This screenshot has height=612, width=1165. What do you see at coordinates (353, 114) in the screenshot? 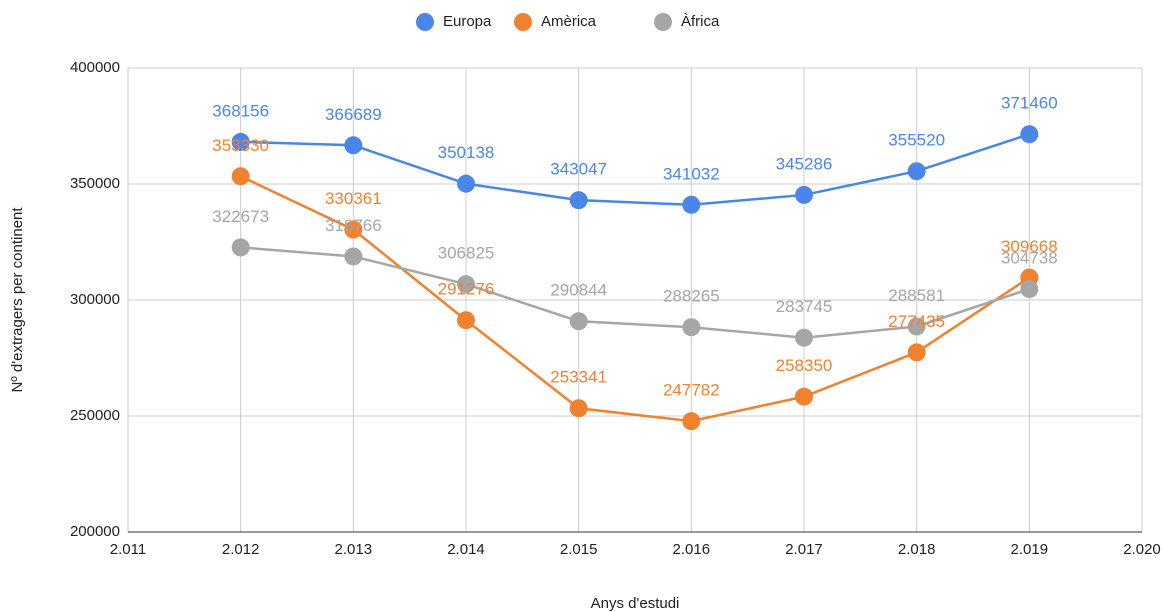
I see `data-label: 366689` at bounding box center [353, 114].